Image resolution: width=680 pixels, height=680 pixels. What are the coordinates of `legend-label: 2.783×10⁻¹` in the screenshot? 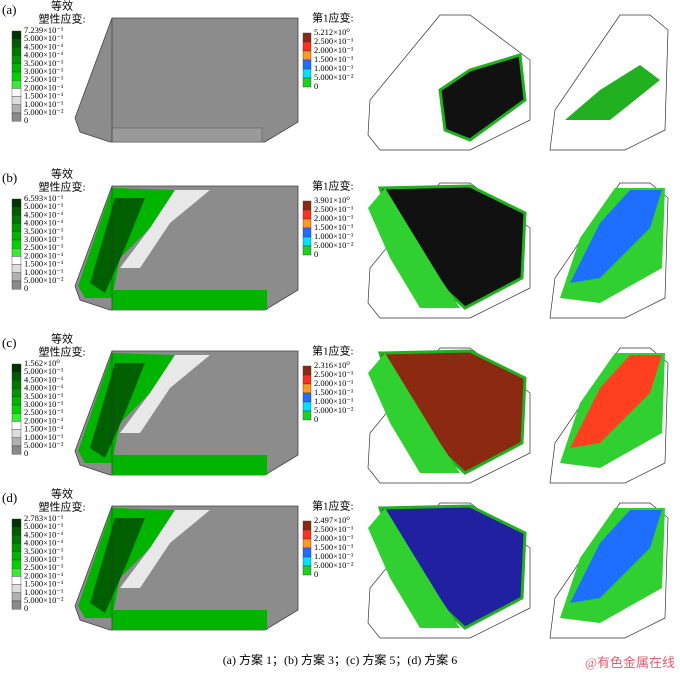 It's located at (44, 518).